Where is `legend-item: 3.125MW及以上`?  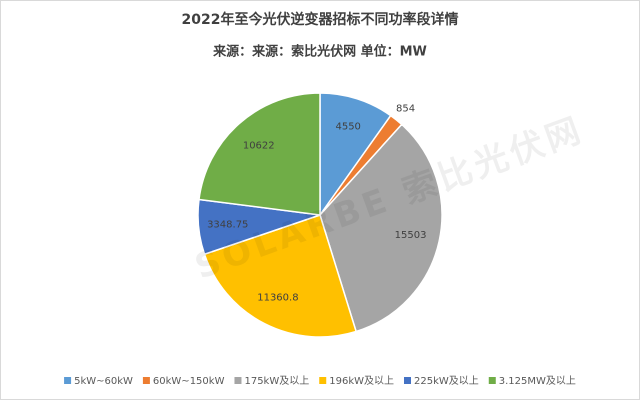 legend-item: 3.125MW及以上 is located at coordinates (532, 381).